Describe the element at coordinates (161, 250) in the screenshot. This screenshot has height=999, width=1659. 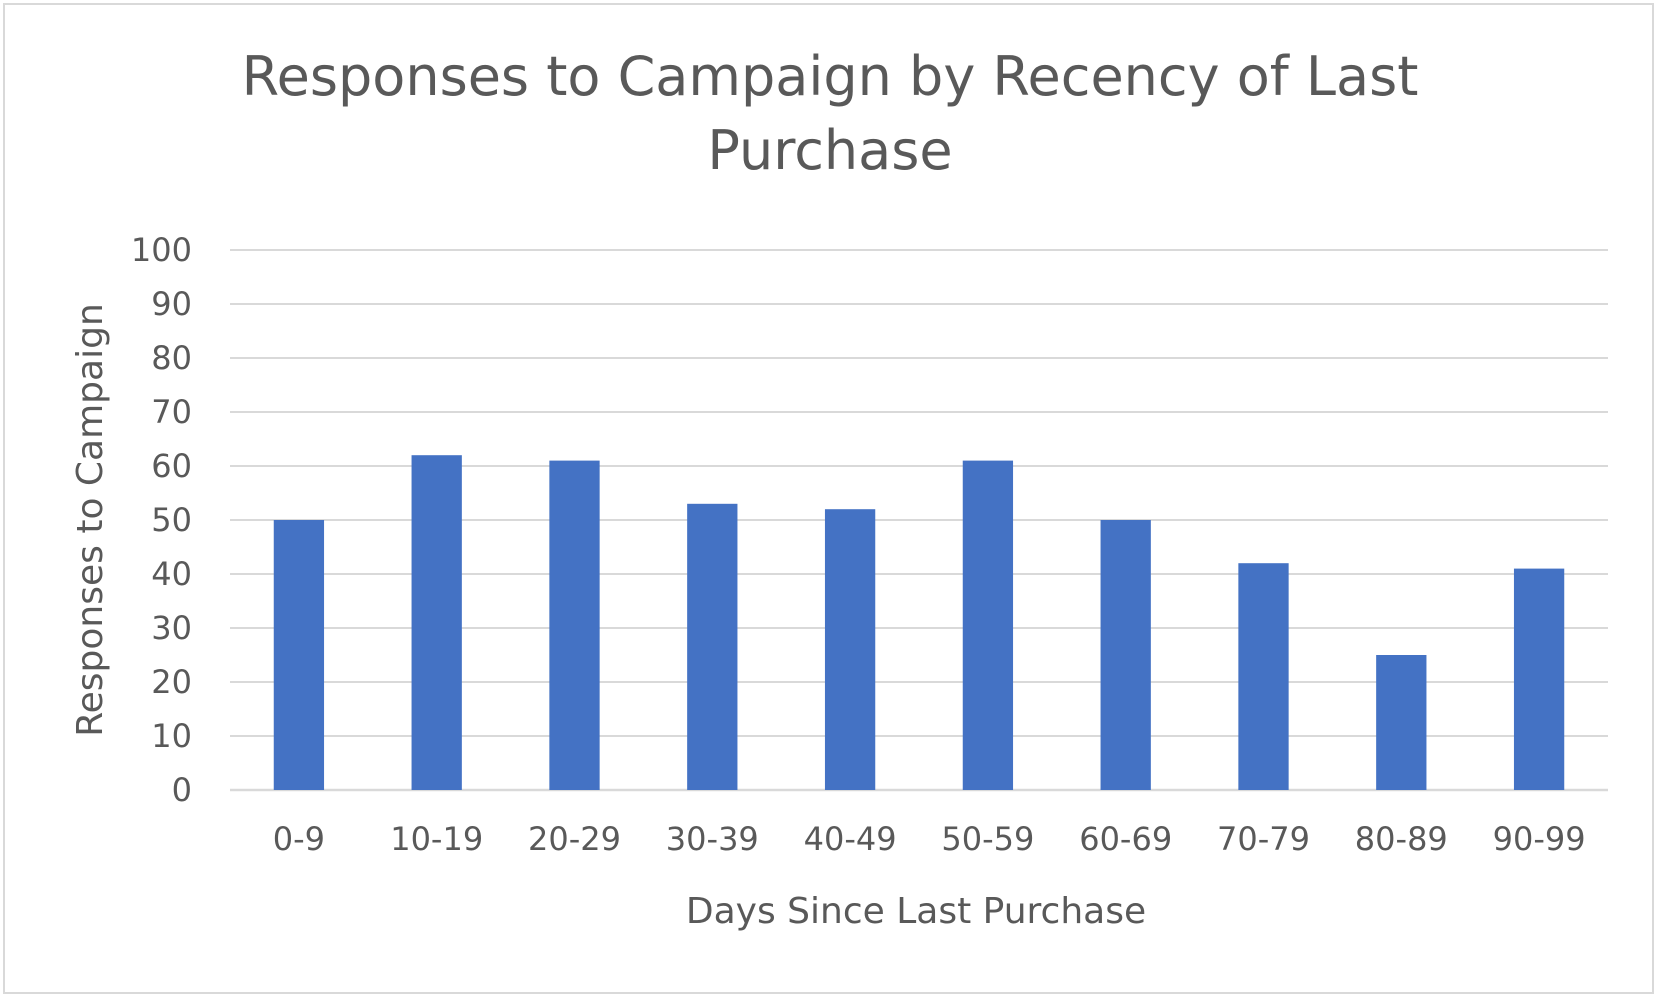
I see `y-tick-label: 100` at that location.